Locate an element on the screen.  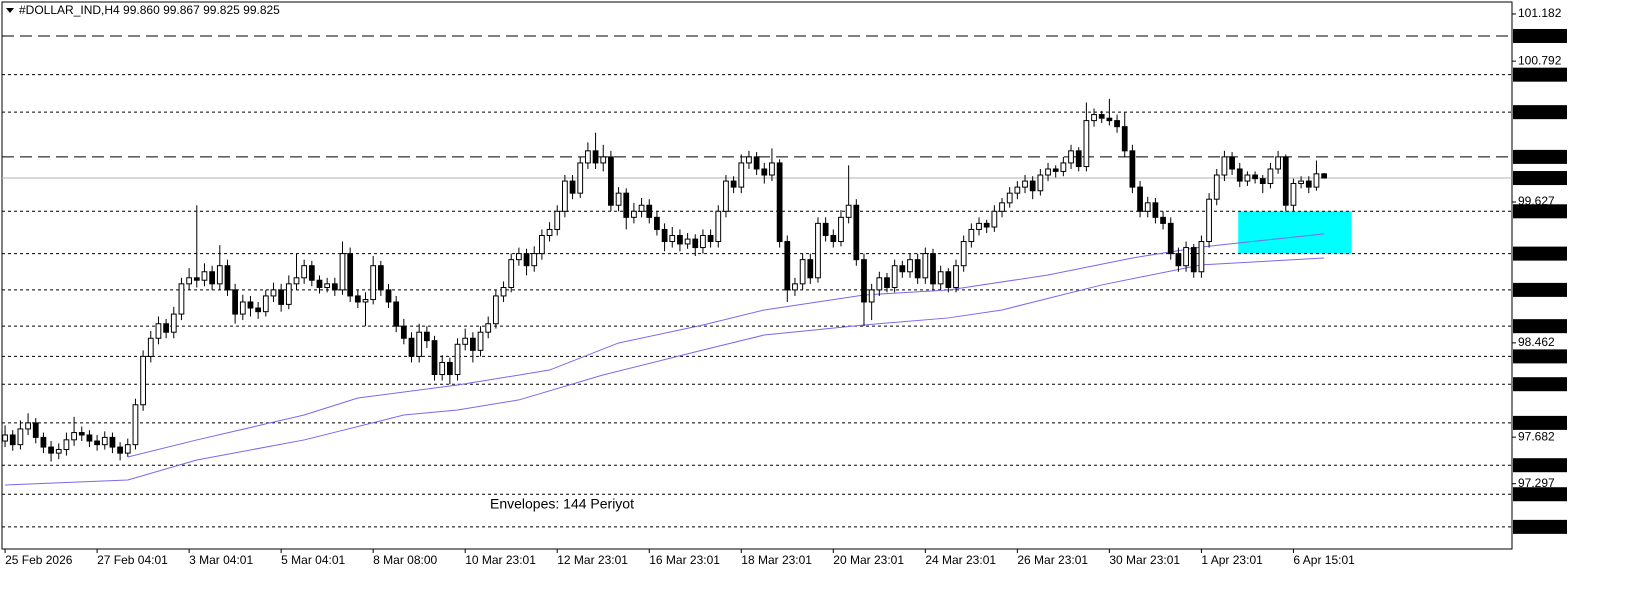
menu-triangle is located at coordinates (10, 10).